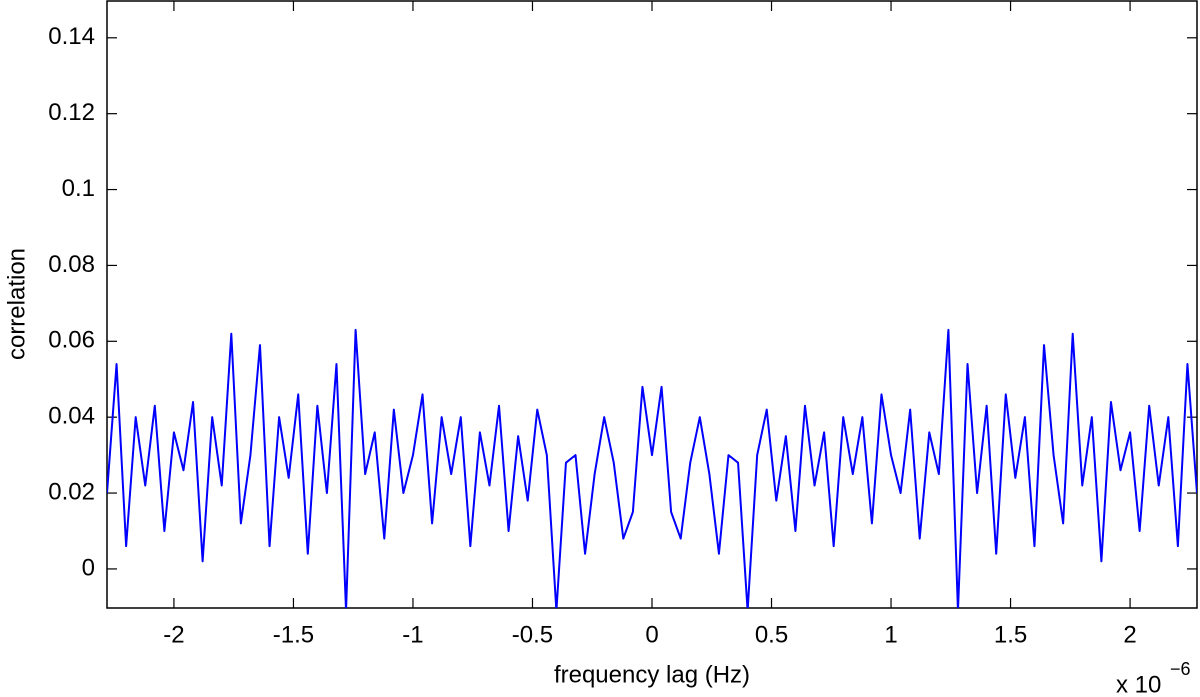  I want to click on x-scale-label: x 10, so click(1138, 684).